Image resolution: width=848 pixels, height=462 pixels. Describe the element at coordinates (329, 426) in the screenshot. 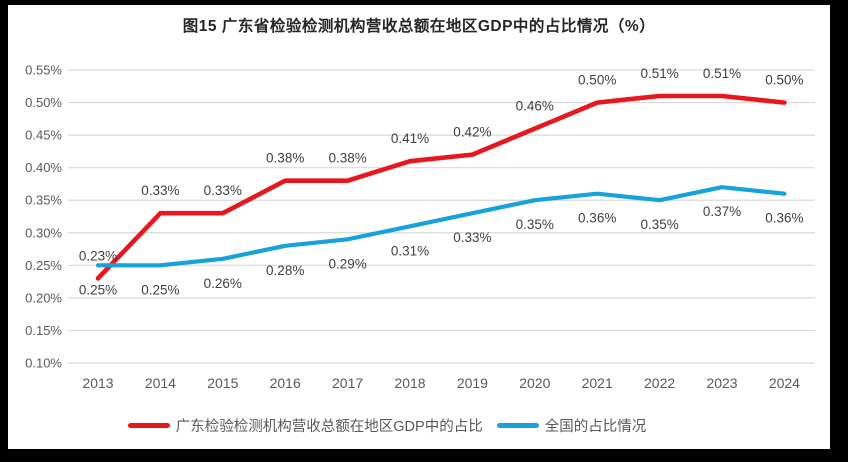

I see `legend-label-guangdong: 广东检验检测机构营收总额在地区GDP中的占比` at that location.